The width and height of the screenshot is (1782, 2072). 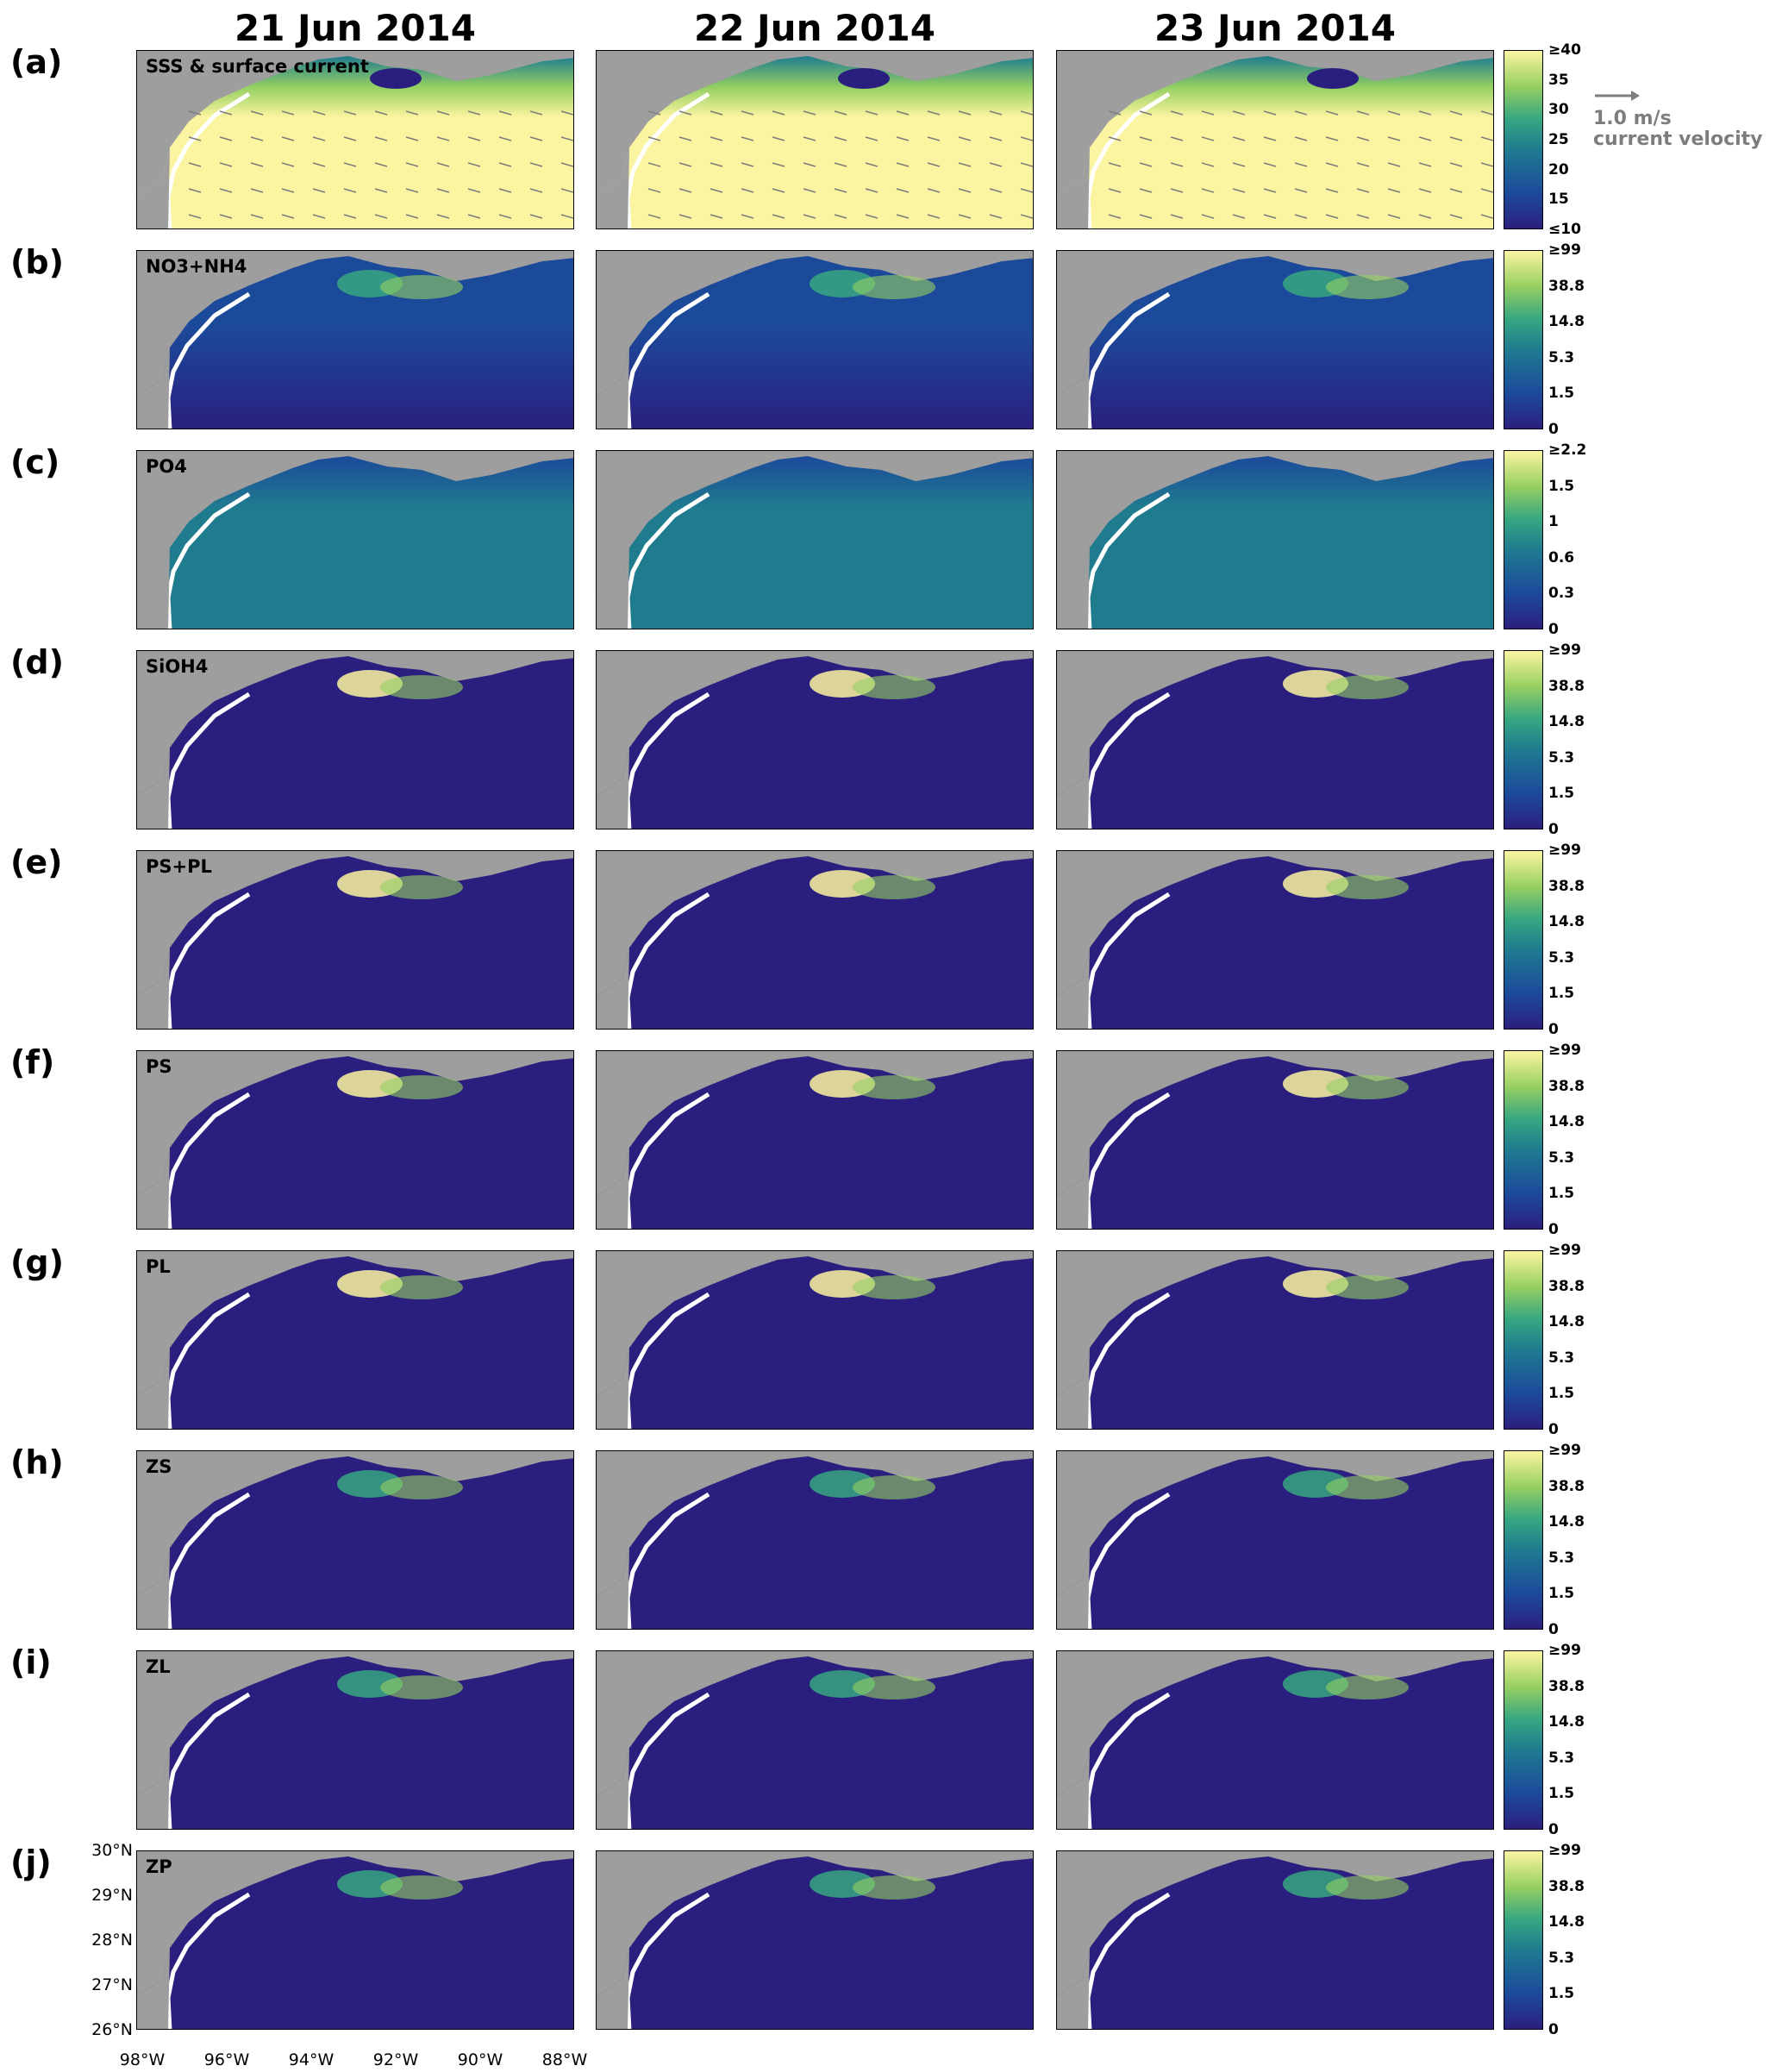 What do you see at coordinates (32, 1062) in the screenshot?
I see `panel-label: (f)` at bounding box center [32, 1062].